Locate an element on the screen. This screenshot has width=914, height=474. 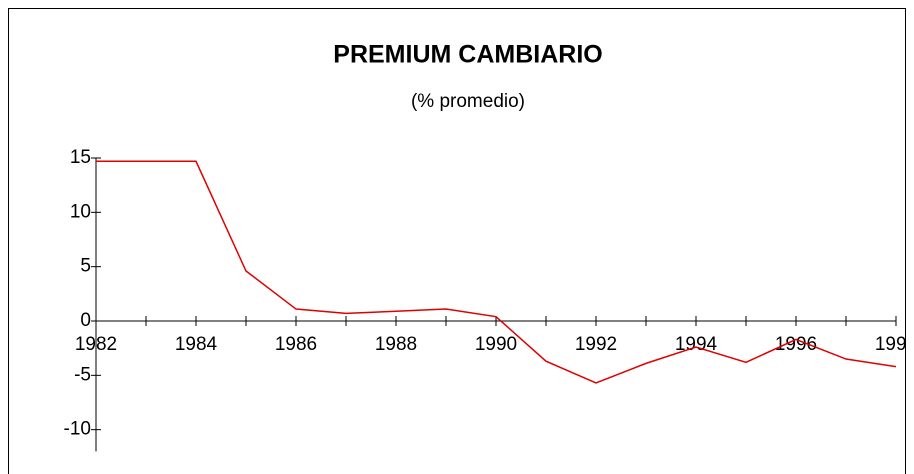
x-tick-label: 1982 is located at coordinates (96, 344).